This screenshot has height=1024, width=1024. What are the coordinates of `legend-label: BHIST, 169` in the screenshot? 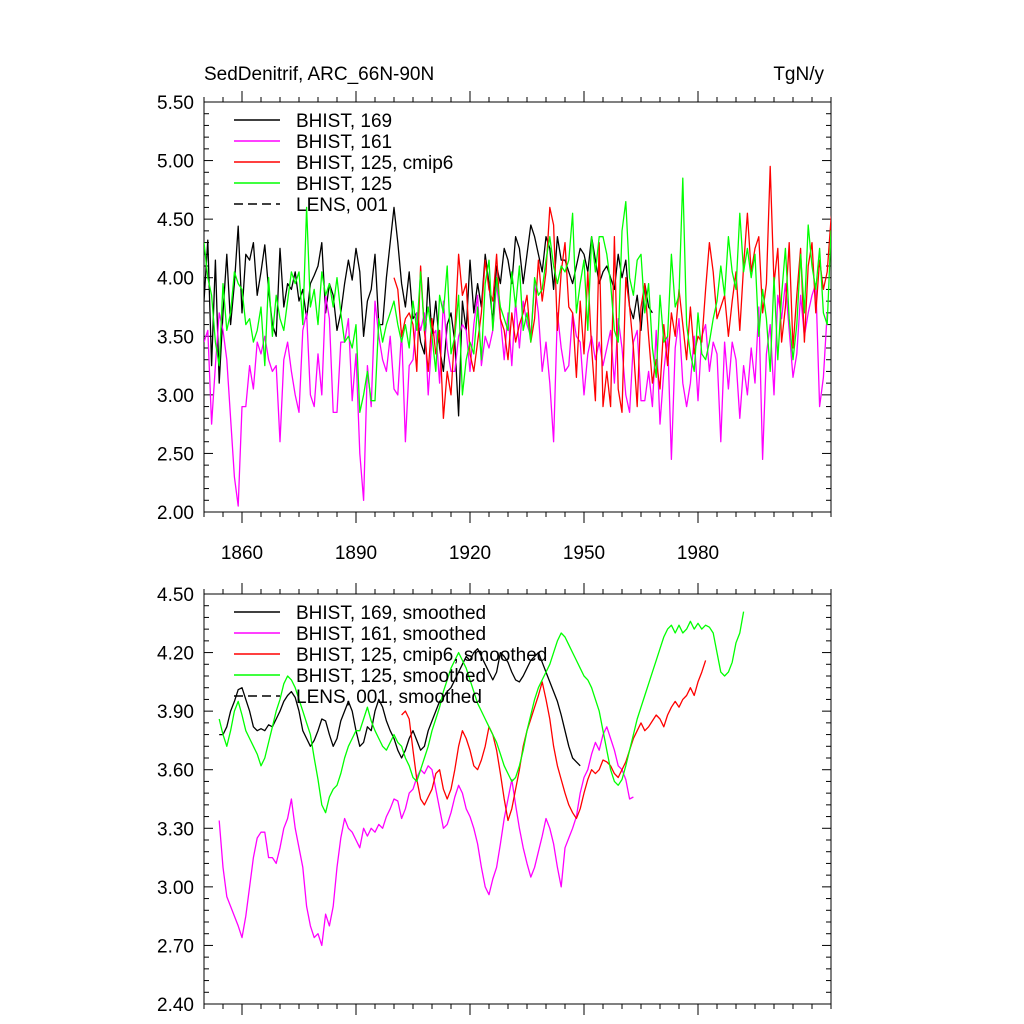 It's located at (344, 121).